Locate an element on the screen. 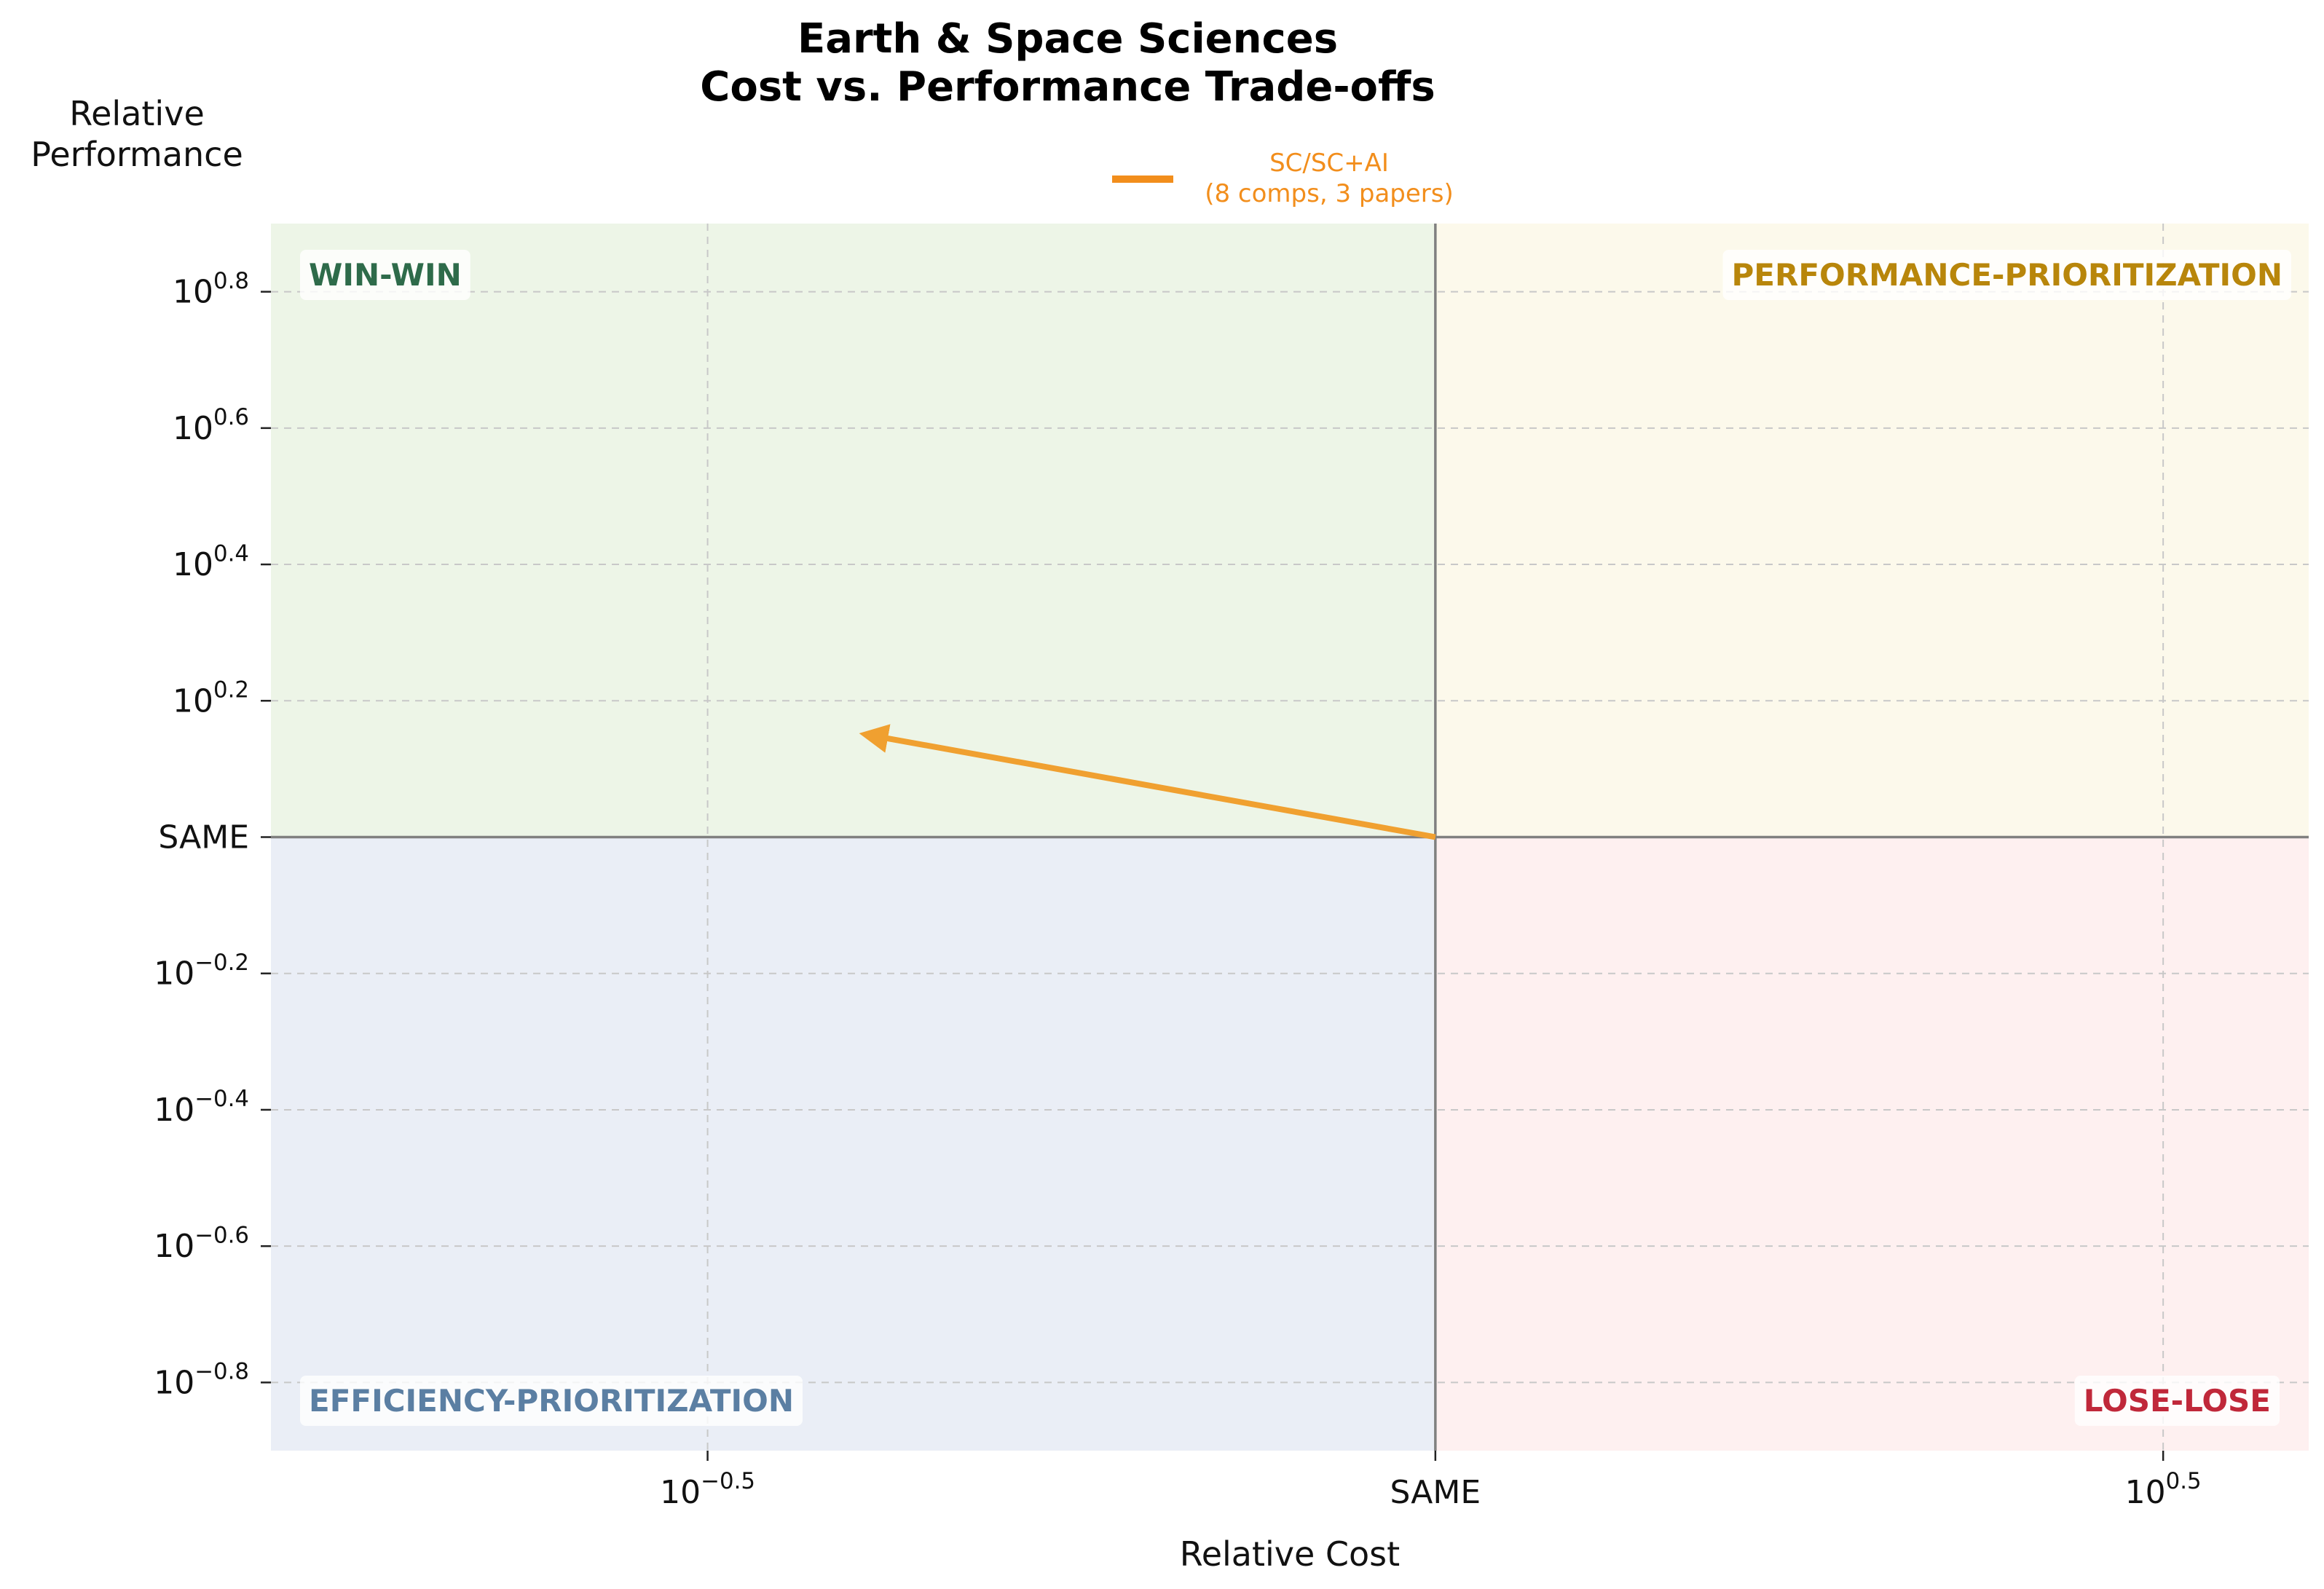 The height and width of the screenshot is (1589, 2324). legend: SC/SC+AI (8 comps, 3 papers) is located at coordinates (1283, 178).